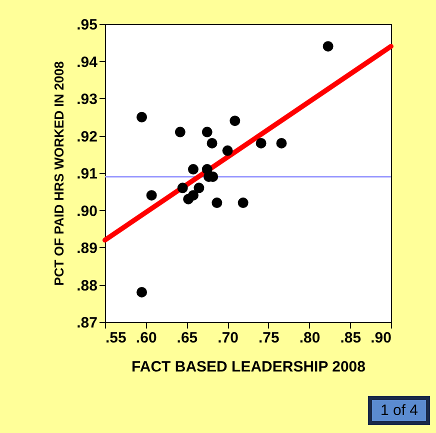  What do you see at coordinates (59, 173) in the screenshot?
I see `y-axis-title: PCT OF PAID HRS WORKED IN 2008` at bounding box center [59, 173].